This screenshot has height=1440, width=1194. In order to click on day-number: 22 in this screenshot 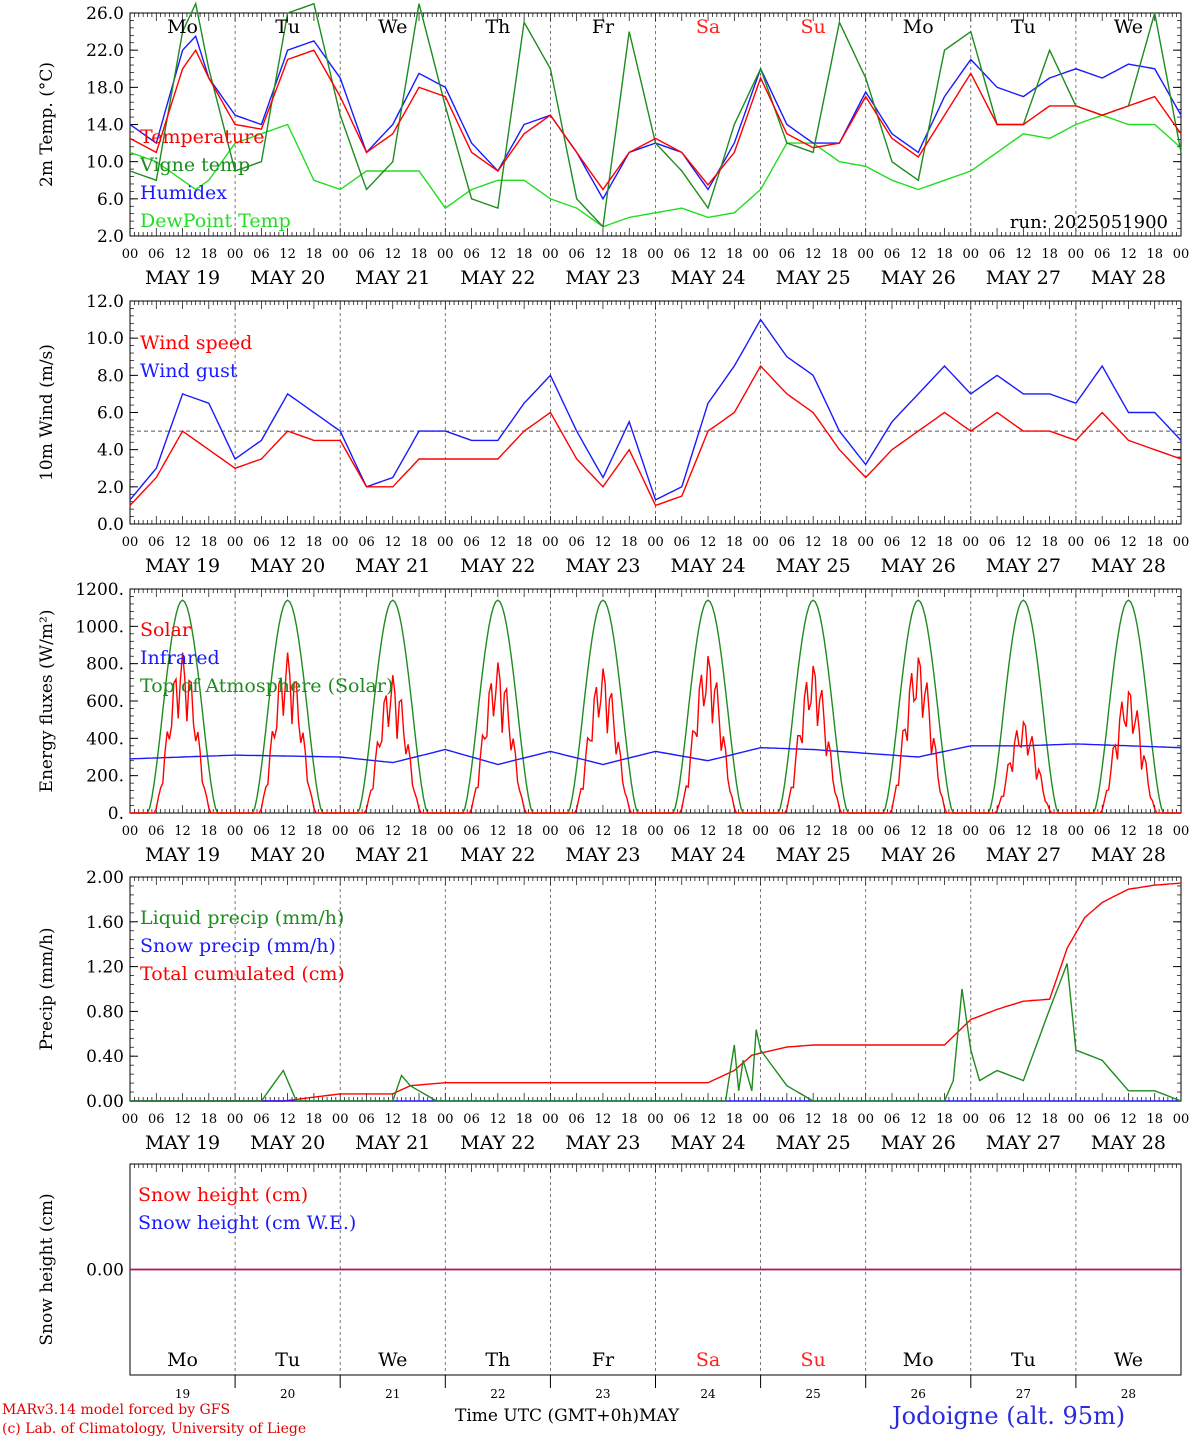, I will do `click(497, 1394)`.